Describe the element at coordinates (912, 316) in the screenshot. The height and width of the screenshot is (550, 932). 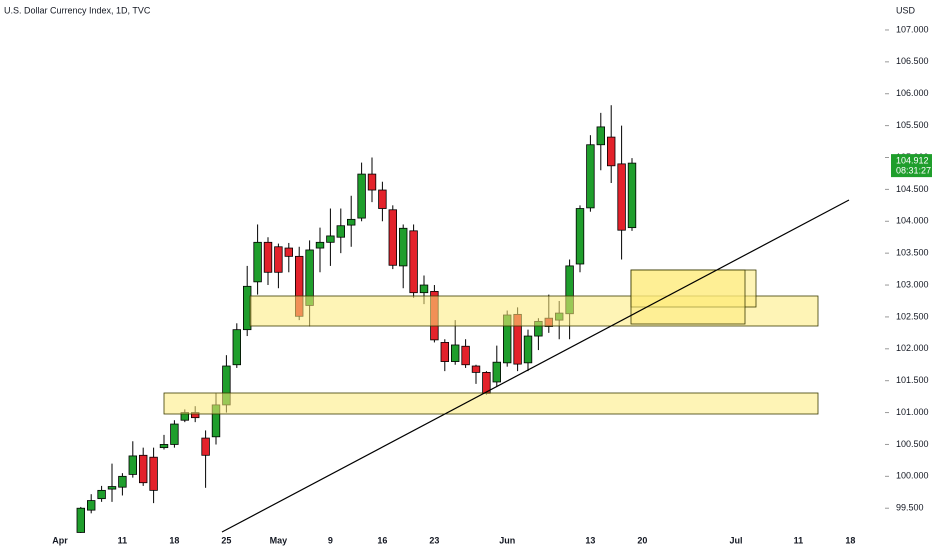
I see `y-tick-label: 102.500` at that location.